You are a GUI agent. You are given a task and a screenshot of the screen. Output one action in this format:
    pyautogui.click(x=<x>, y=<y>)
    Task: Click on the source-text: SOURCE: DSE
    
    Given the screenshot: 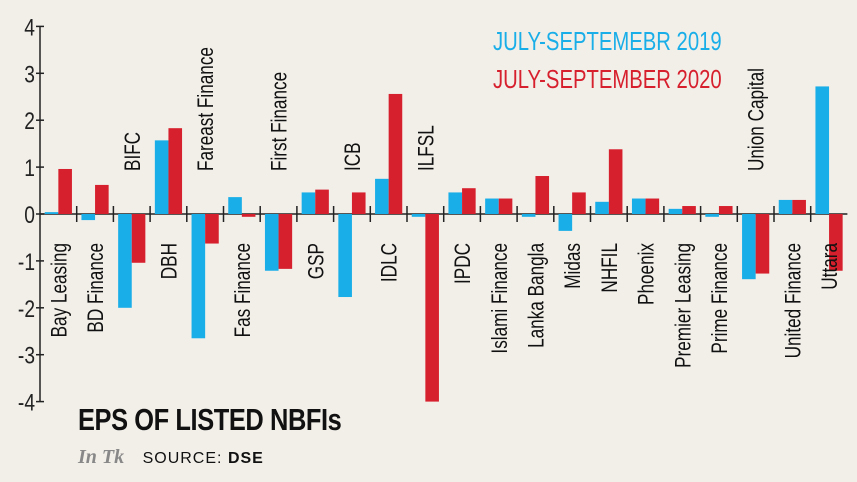 What is the action you would take?
    pyautogui.click(x=203, y=458)
    